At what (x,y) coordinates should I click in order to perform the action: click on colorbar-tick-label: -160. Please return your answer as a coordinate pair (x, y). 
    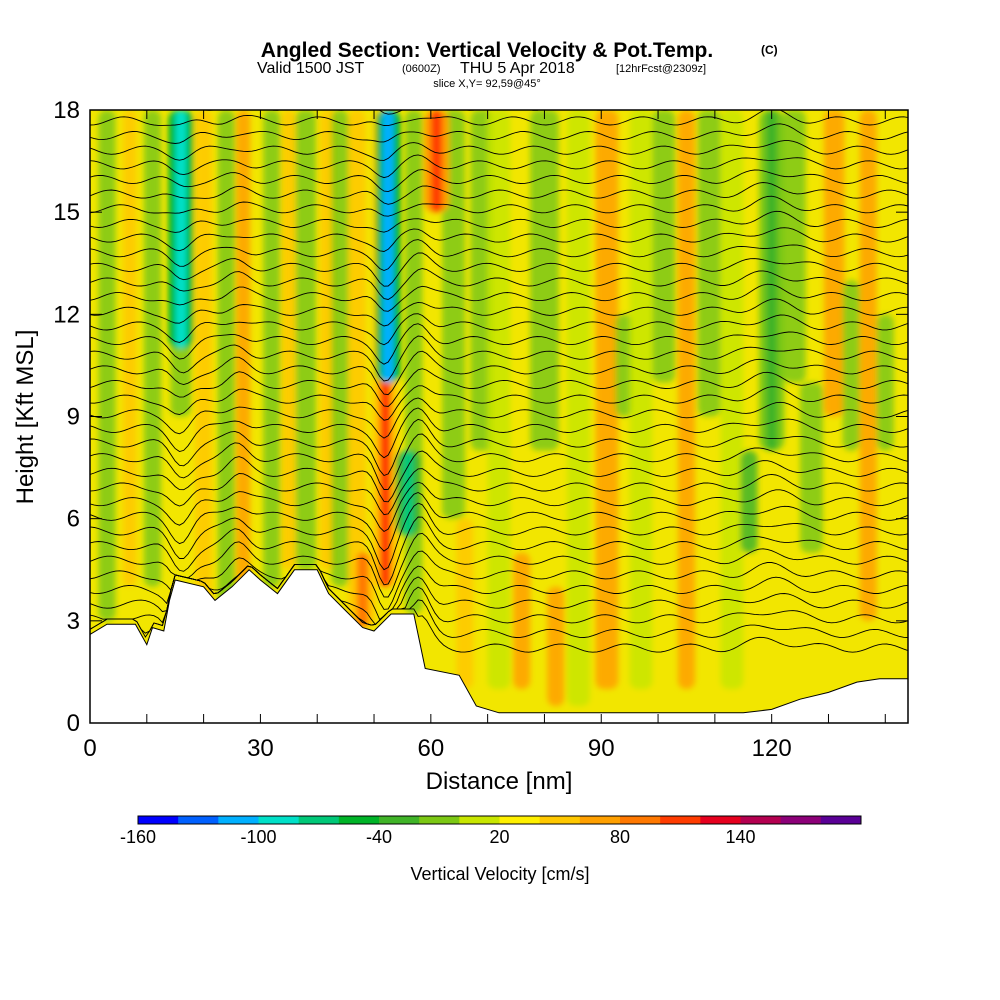
    Looking at the image, I should click on (138, 837).